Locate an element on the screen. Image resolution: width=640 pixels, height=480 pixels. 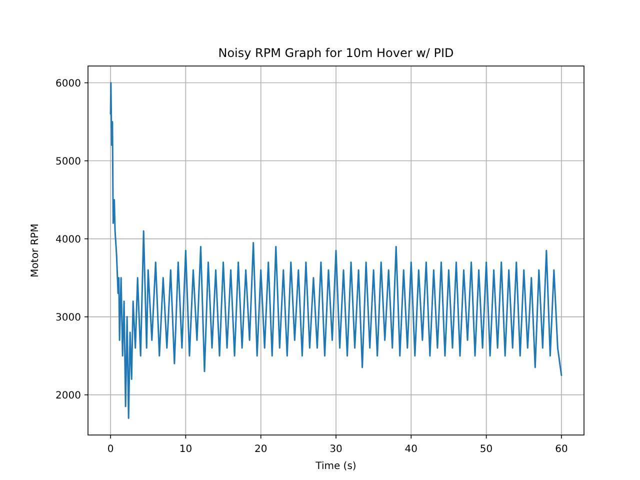
x-tick-label: 30 is located at coordinates (336, 449).